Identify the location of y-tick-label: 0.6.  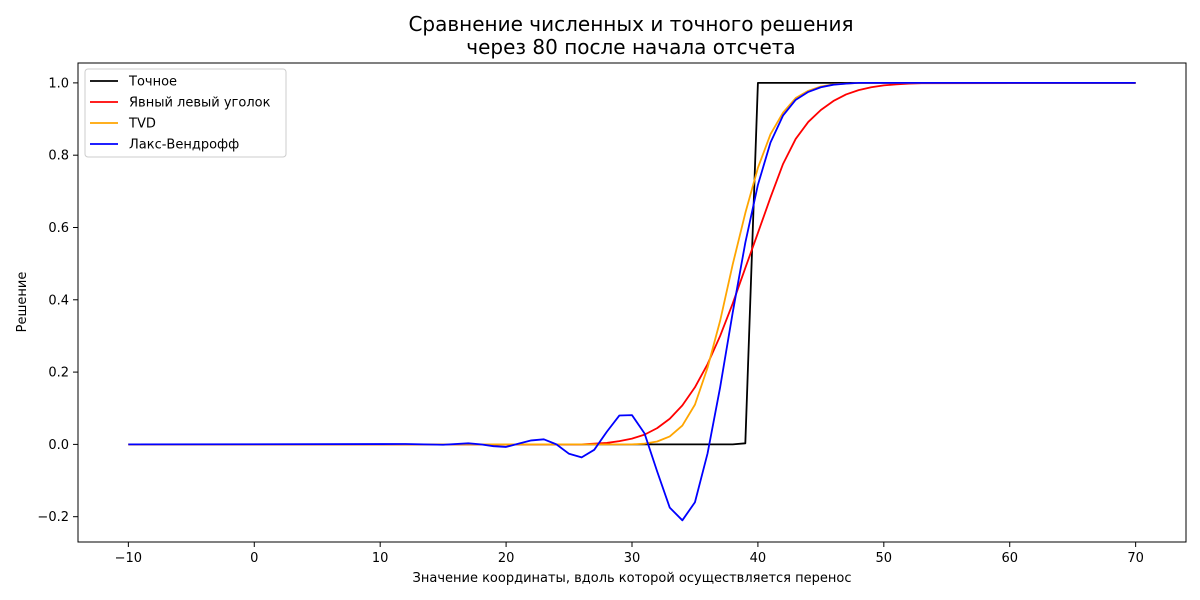
(58, 228).